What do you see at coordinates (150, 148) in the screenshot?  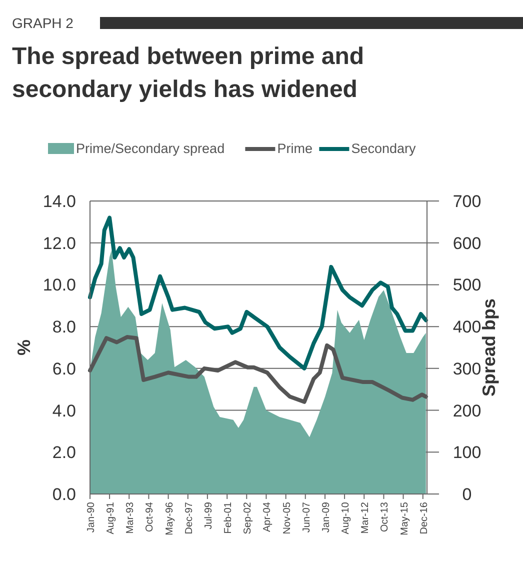 I see `legend-label: Prime/Secondary spread` at bounding box center [150, 148].